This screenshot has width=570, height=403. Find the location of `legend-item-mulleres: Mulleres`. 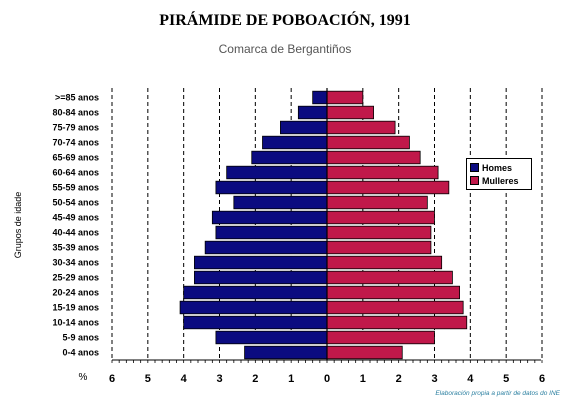

legend-item-mulleres: Mulleres is located at coordinates (499, 180).